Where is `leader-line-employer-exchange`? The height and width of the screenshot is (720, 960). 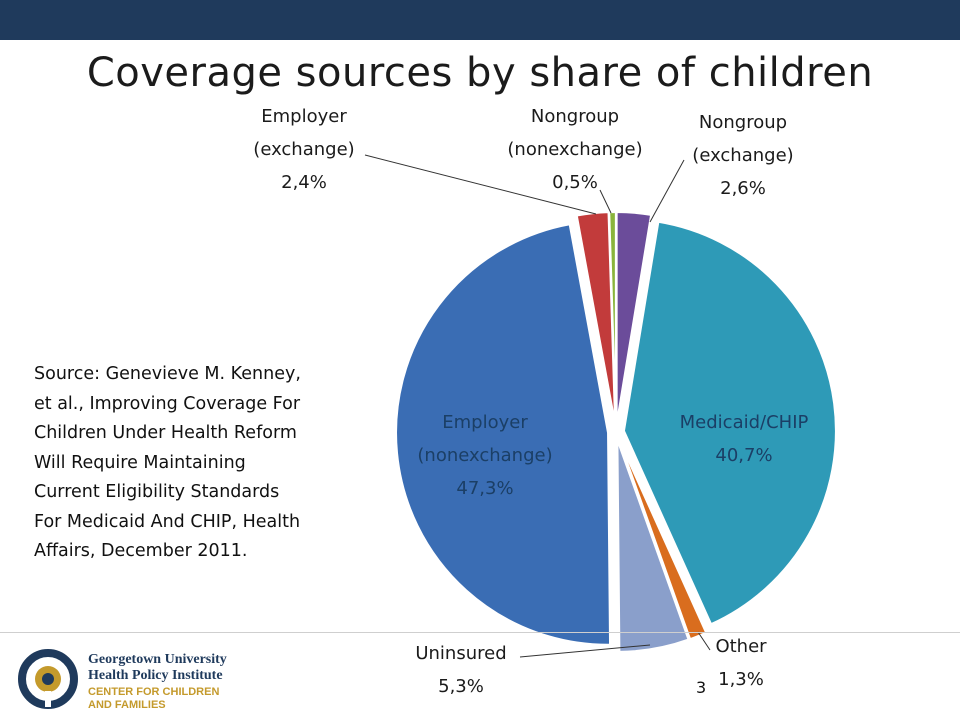 leader-line-employer-exchange is located at coordinates (480, 184).